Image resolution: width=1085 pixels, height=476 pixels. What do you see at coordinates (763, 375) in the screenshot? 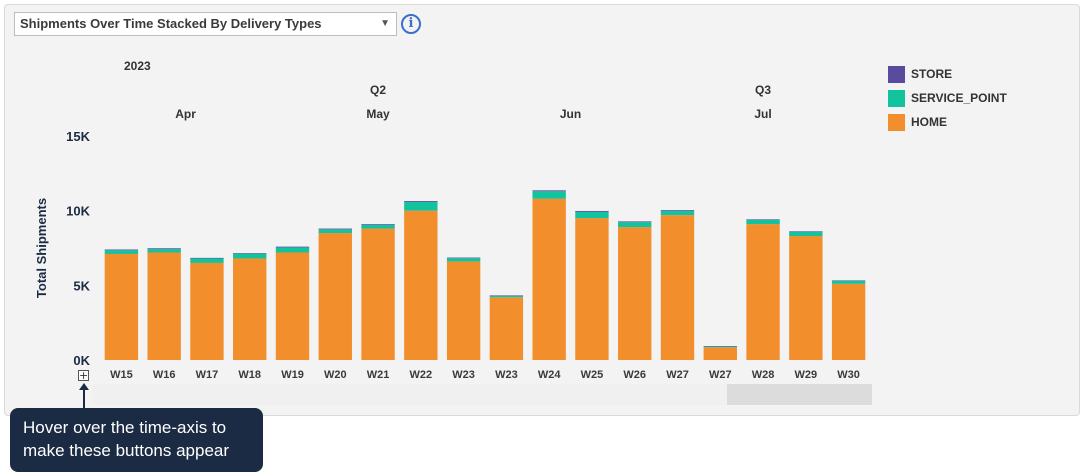
I see `x-tick-label: W28` at bounding box center [763, 375].